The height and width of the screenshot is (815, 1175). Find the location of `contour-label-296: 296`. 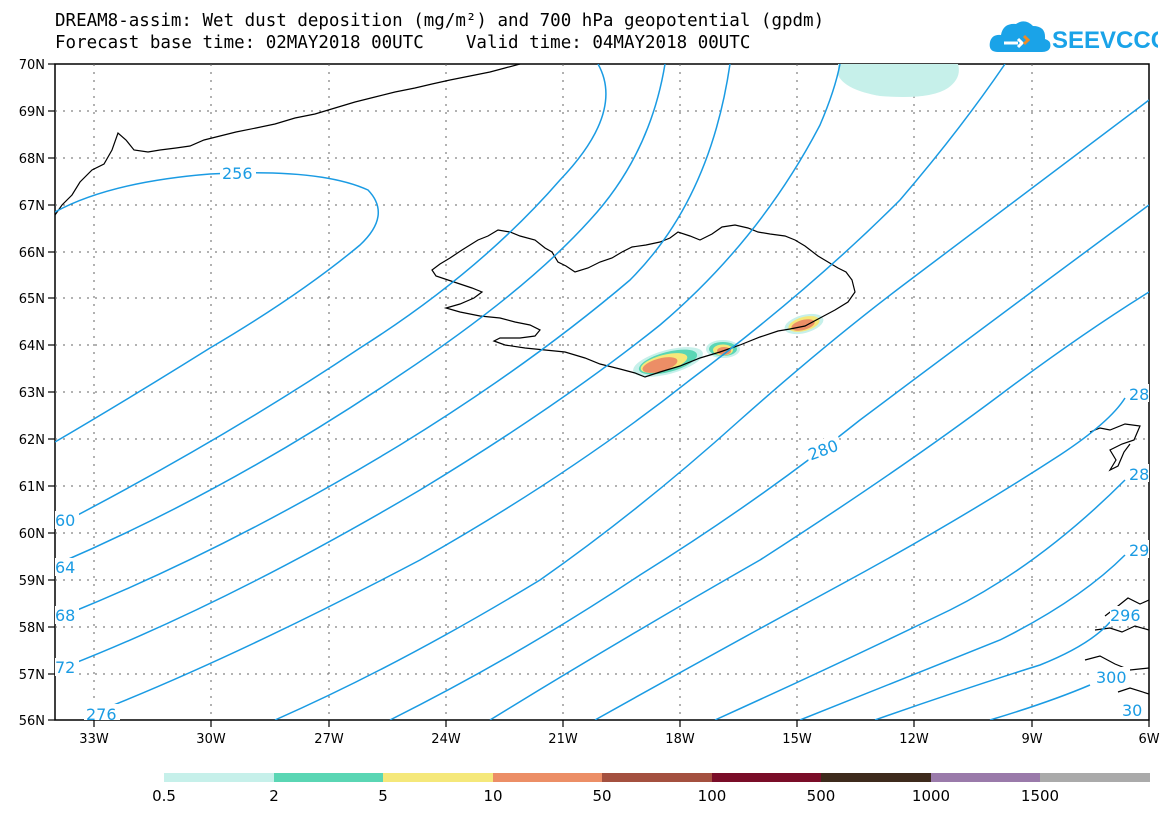

contour-label-296: 296 is located at coordinates (1125, 615).